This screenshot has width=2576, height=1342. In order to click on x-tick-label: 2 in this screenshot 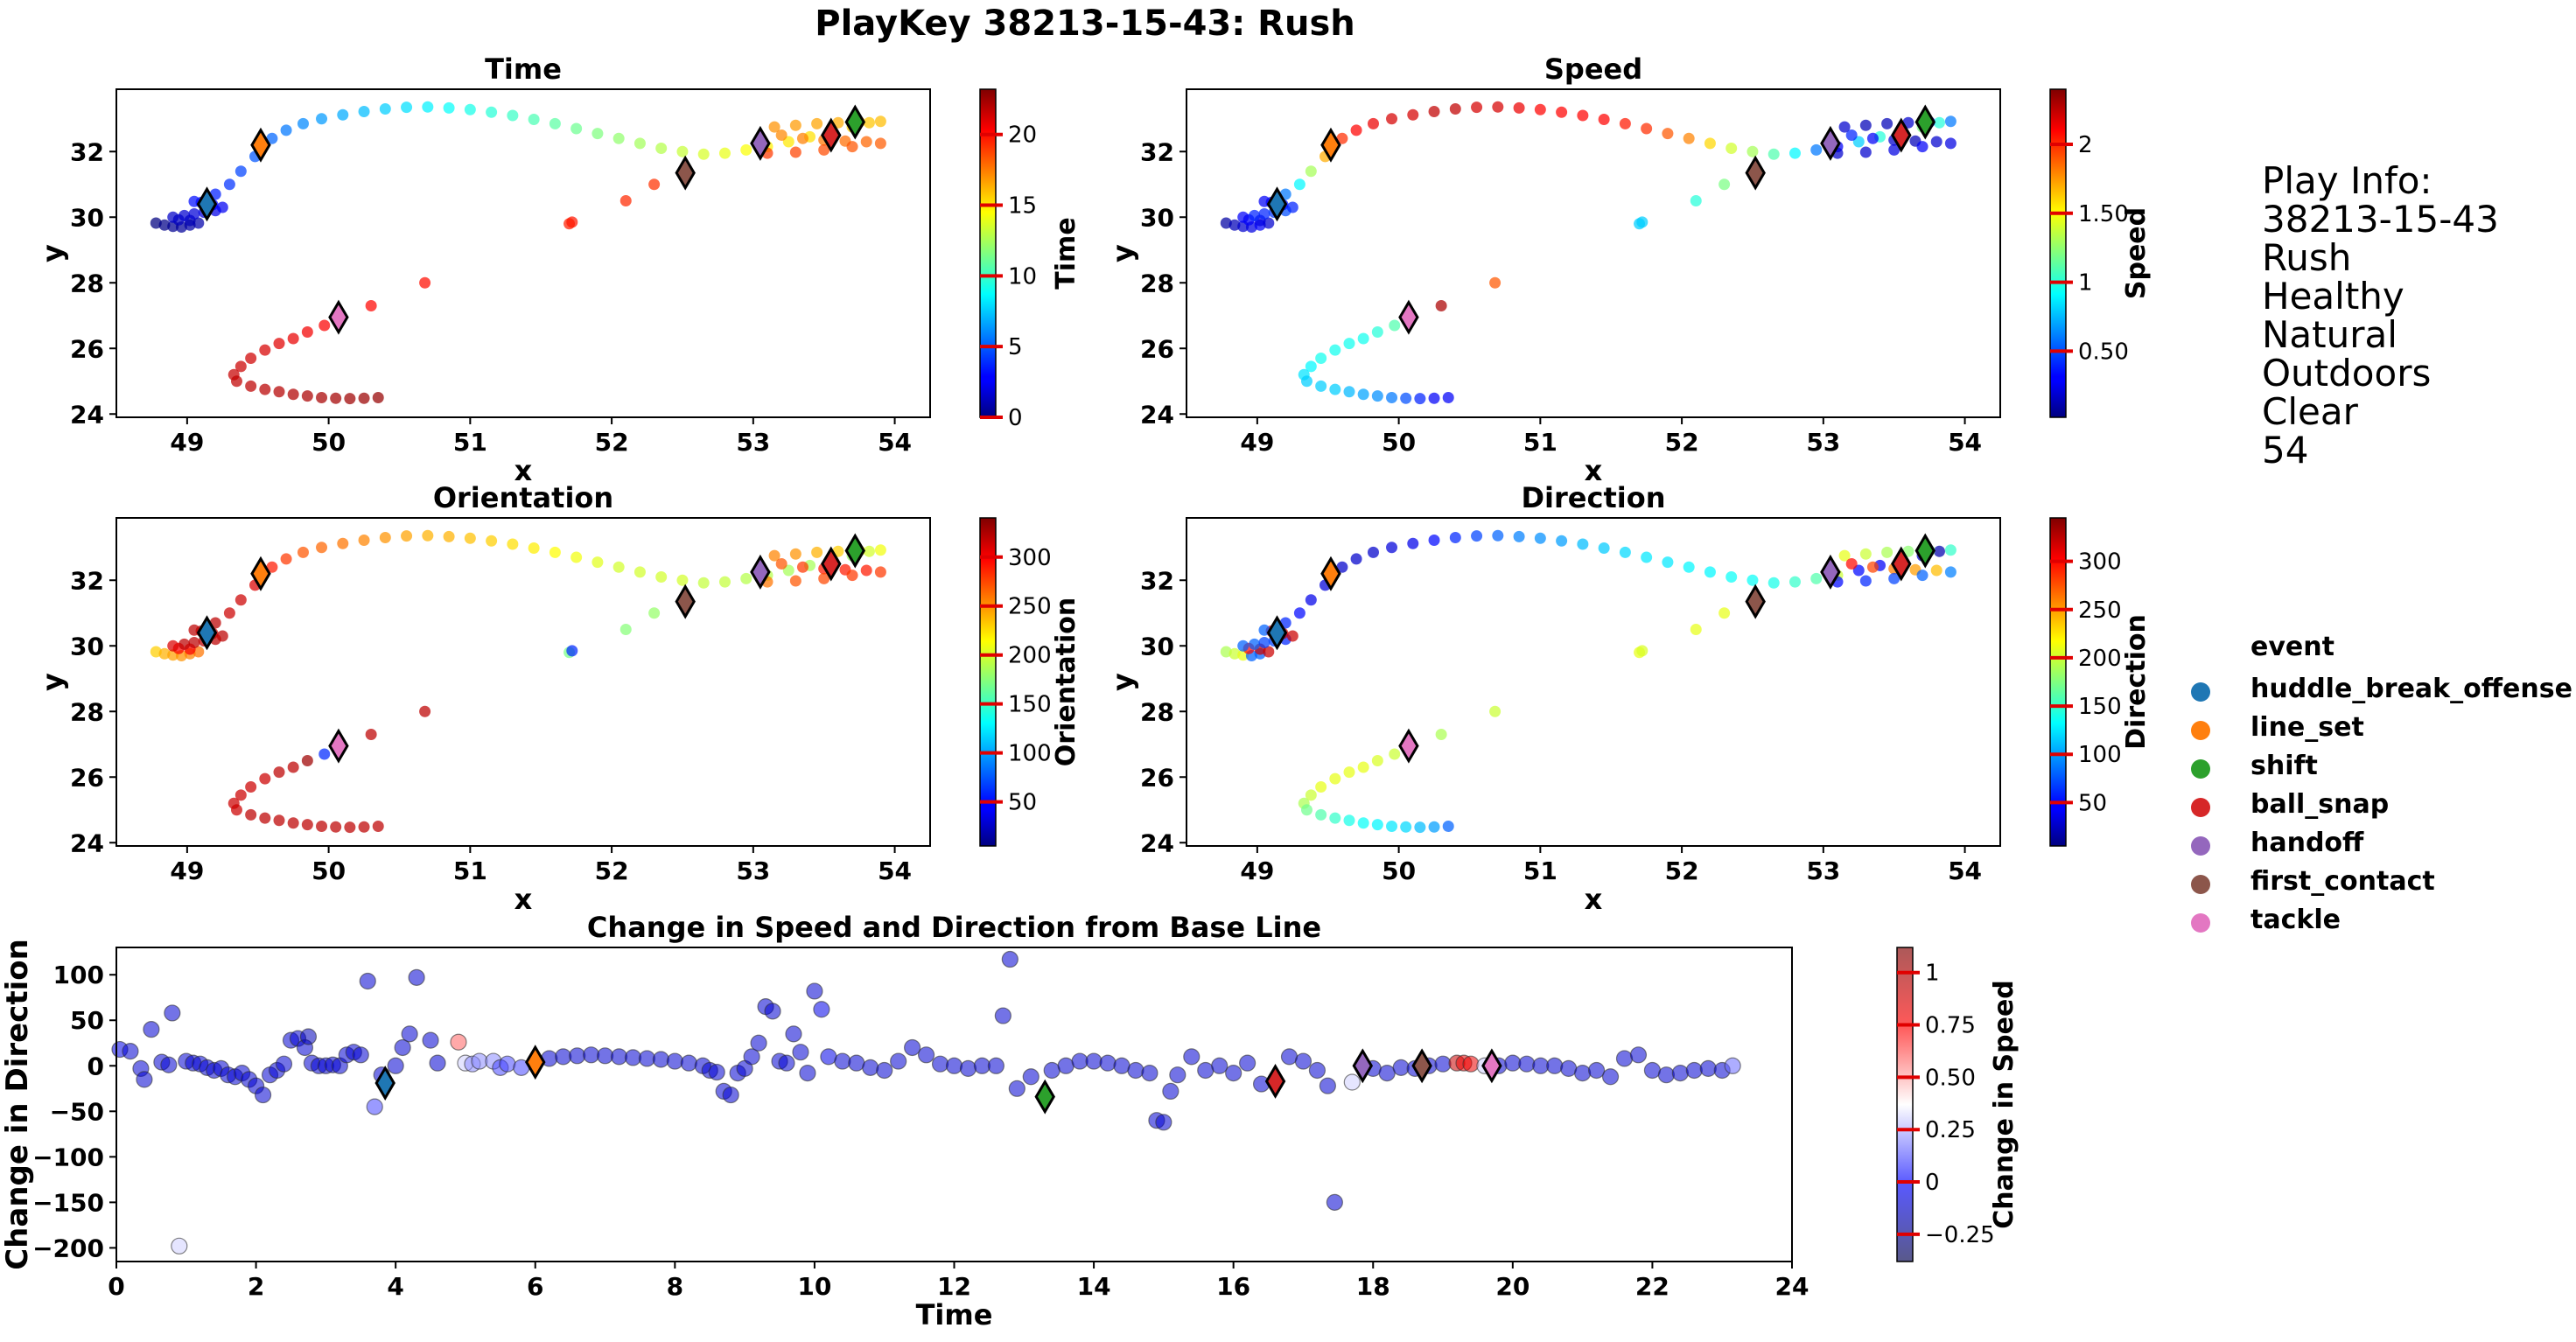, I will do `click(256, 1286)`.